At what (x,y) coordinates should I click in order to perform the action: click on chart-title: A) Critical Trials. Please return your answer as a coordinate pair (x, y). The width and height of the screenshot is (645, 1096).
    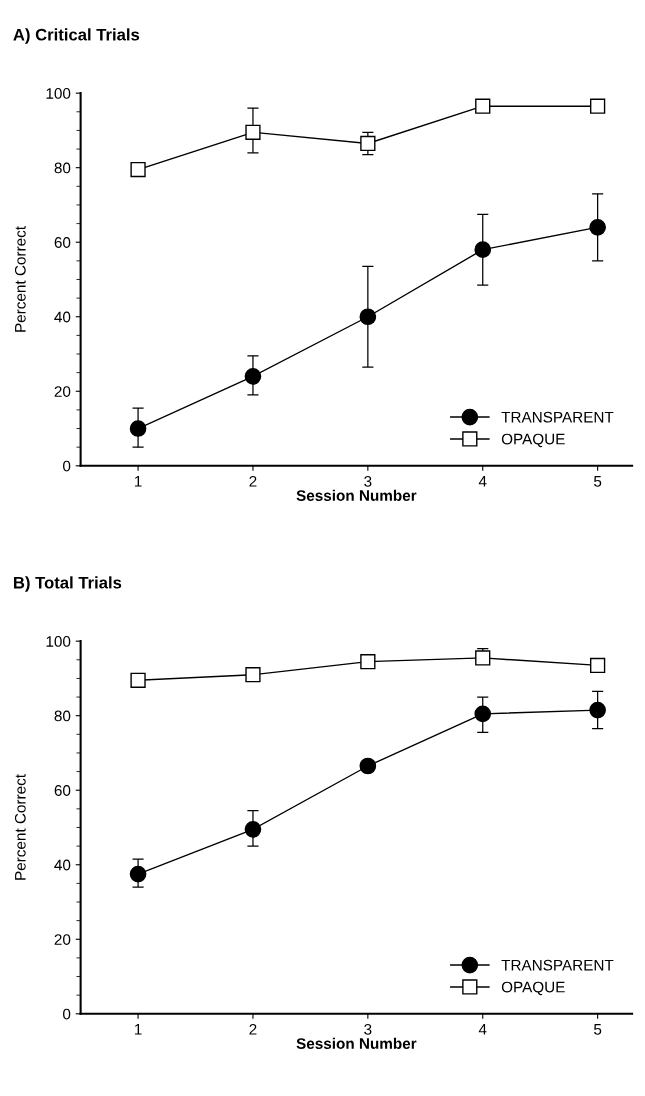
    Looking at the image, I should click on (76, 36).